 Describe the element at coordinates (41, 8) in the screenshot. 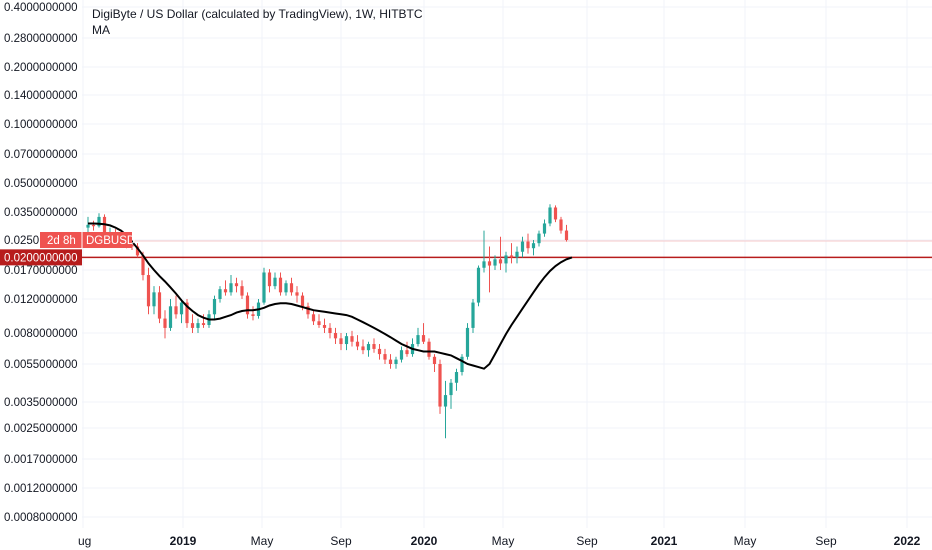

I see `y-tick-label: 0.4000000000` at that location.